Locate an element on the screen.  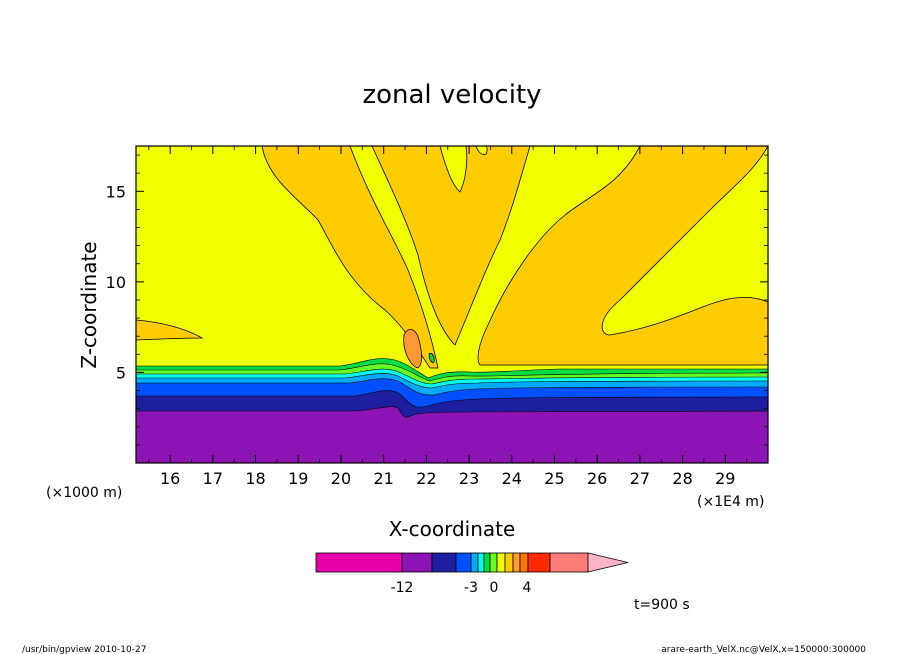
x-tick-label: 18 is located at coordinates (255, 478).